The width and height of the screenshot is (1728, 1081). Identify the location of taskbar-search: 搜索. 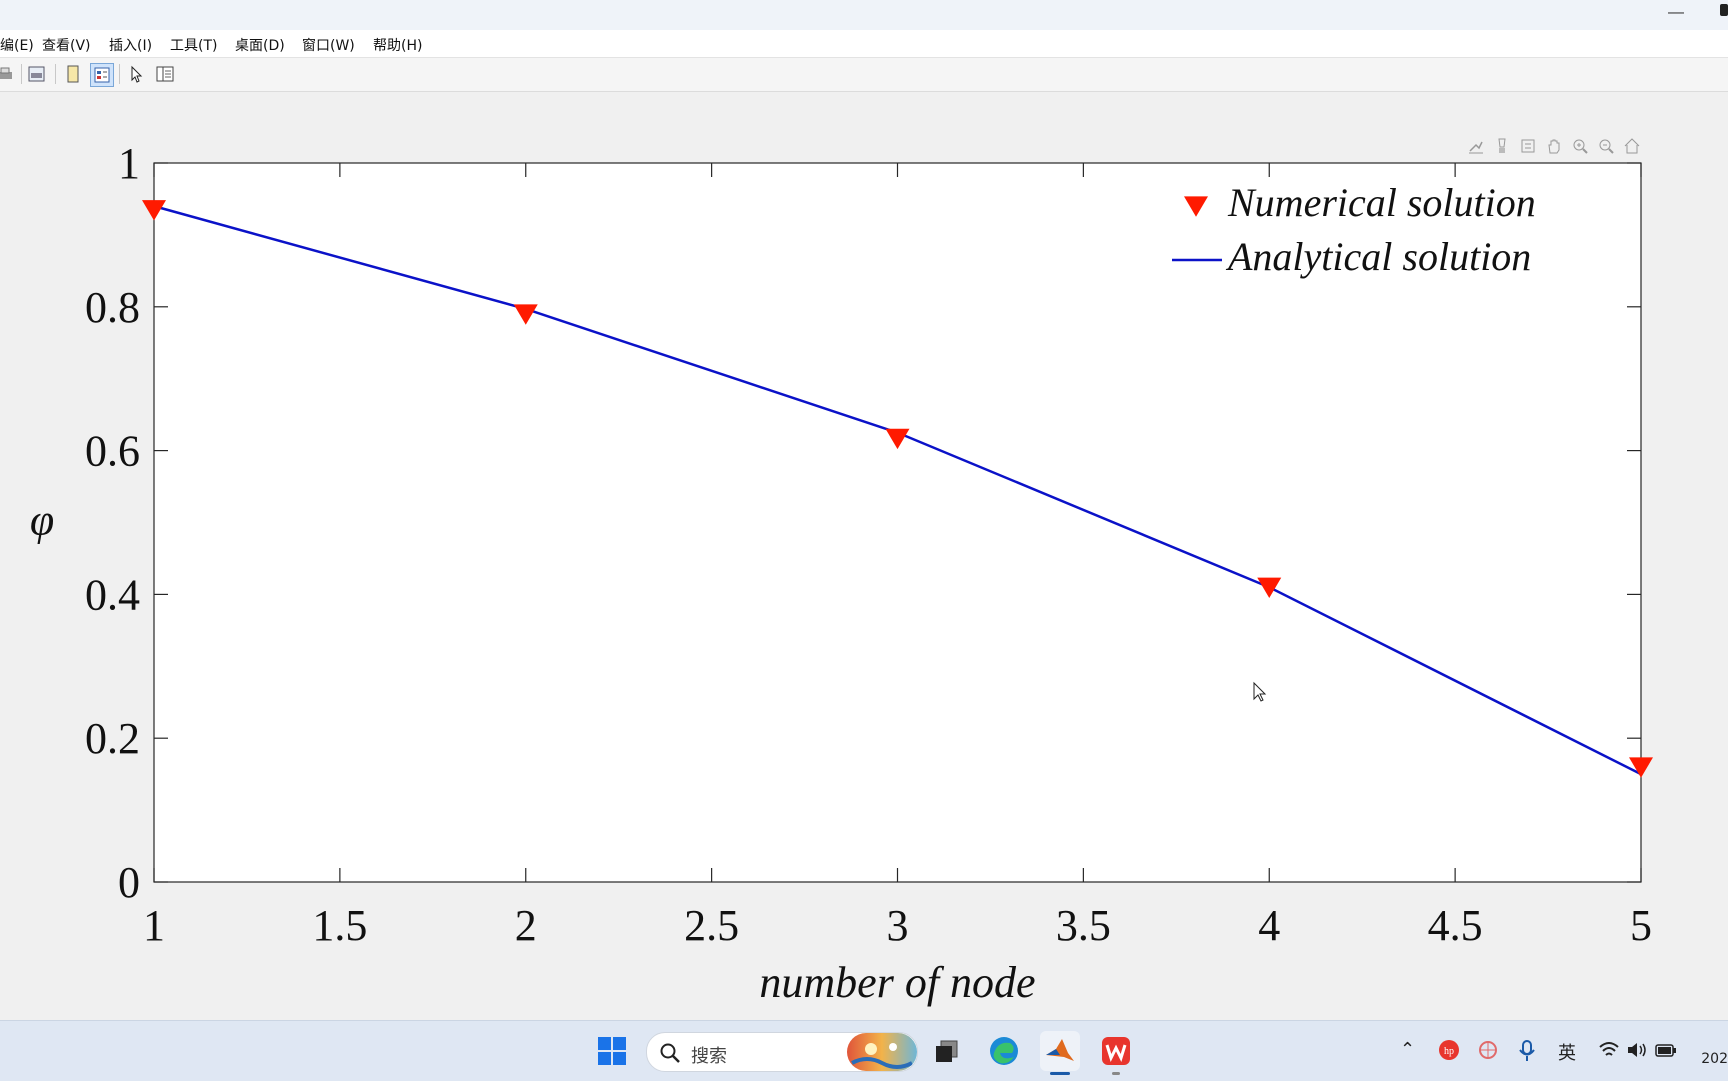
(782, 1052).